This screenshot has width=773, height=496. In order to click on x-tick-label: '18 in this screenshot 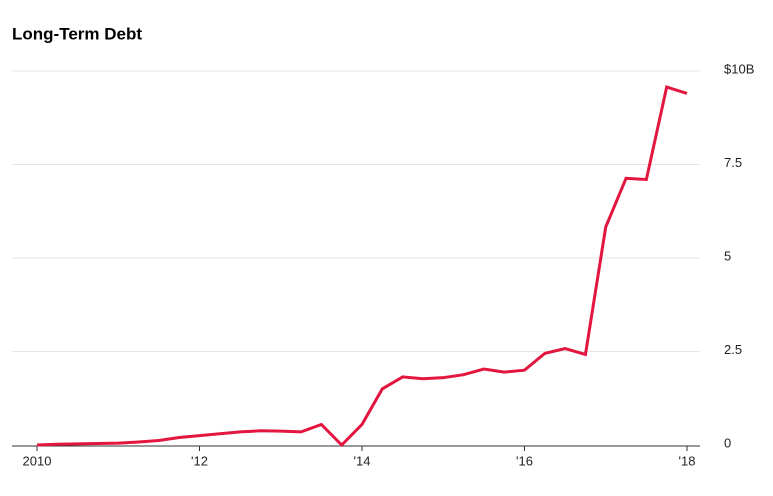, I will do `click(687, 460)`.